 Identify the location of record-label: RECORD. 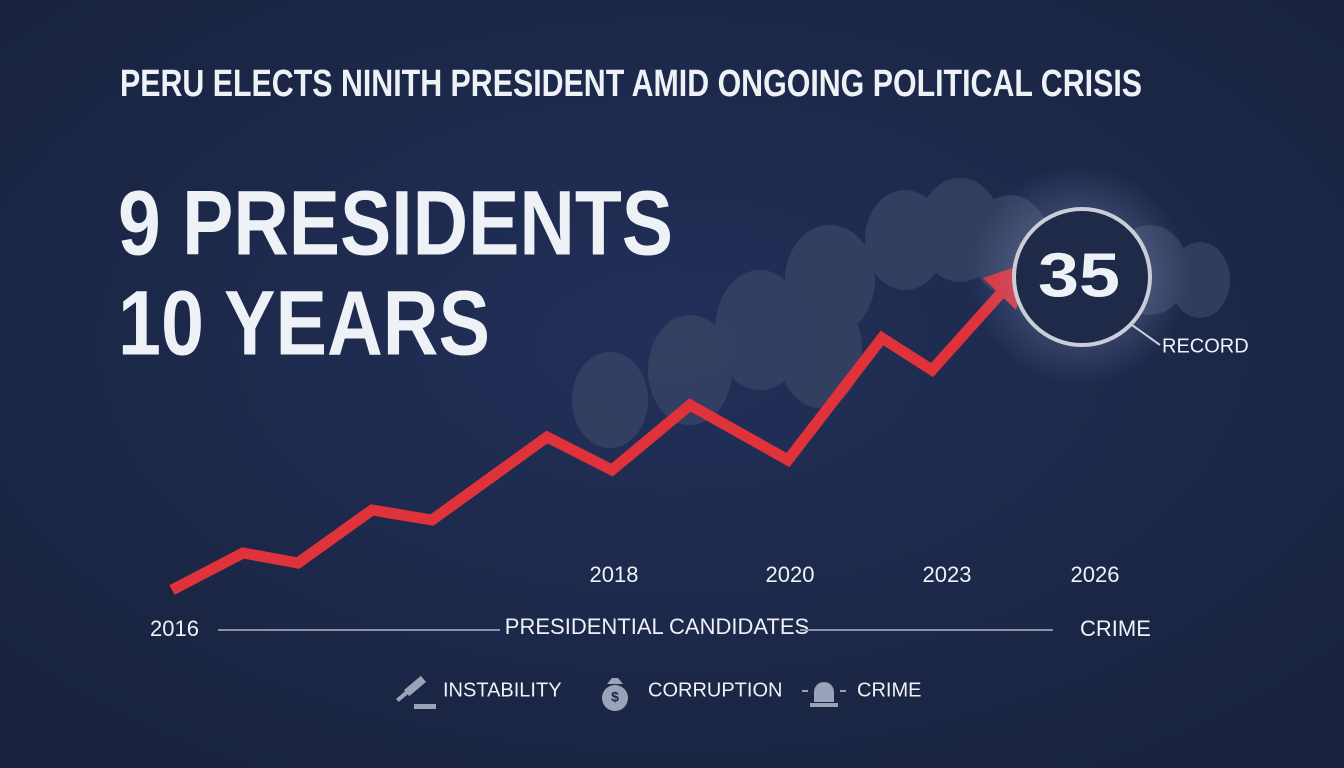
(1205, 346).